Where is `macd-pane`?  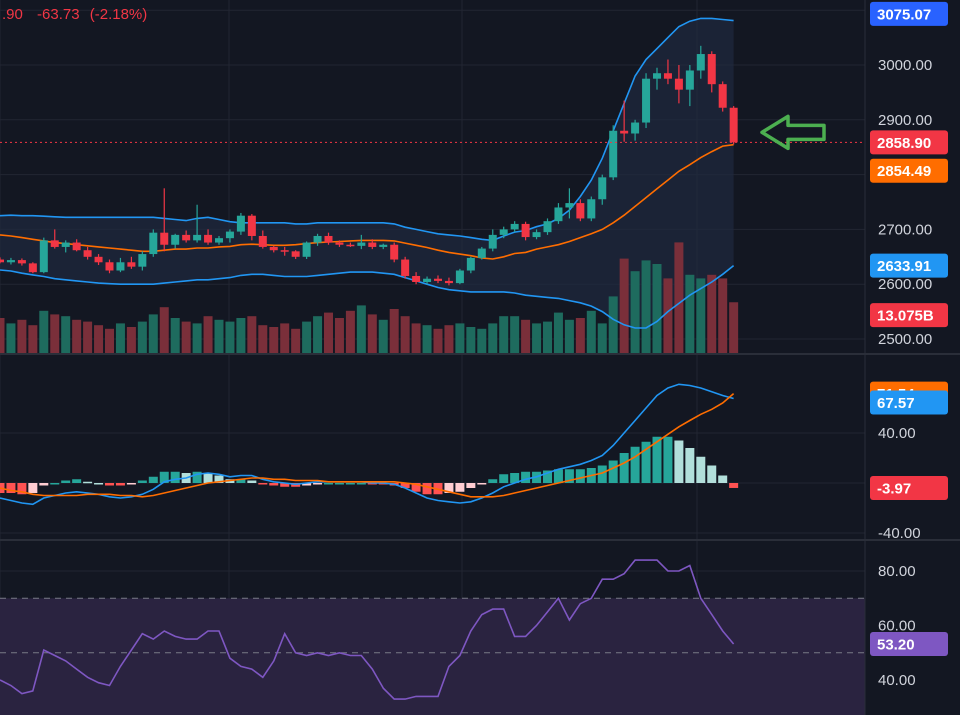 macd-pane is located at coordinates (369, 444).